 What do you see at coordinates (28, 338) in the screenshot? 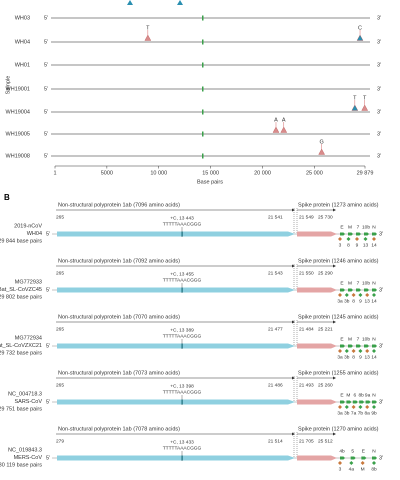
I see `genome-name: MG772934` at bounding box center [28, 338].